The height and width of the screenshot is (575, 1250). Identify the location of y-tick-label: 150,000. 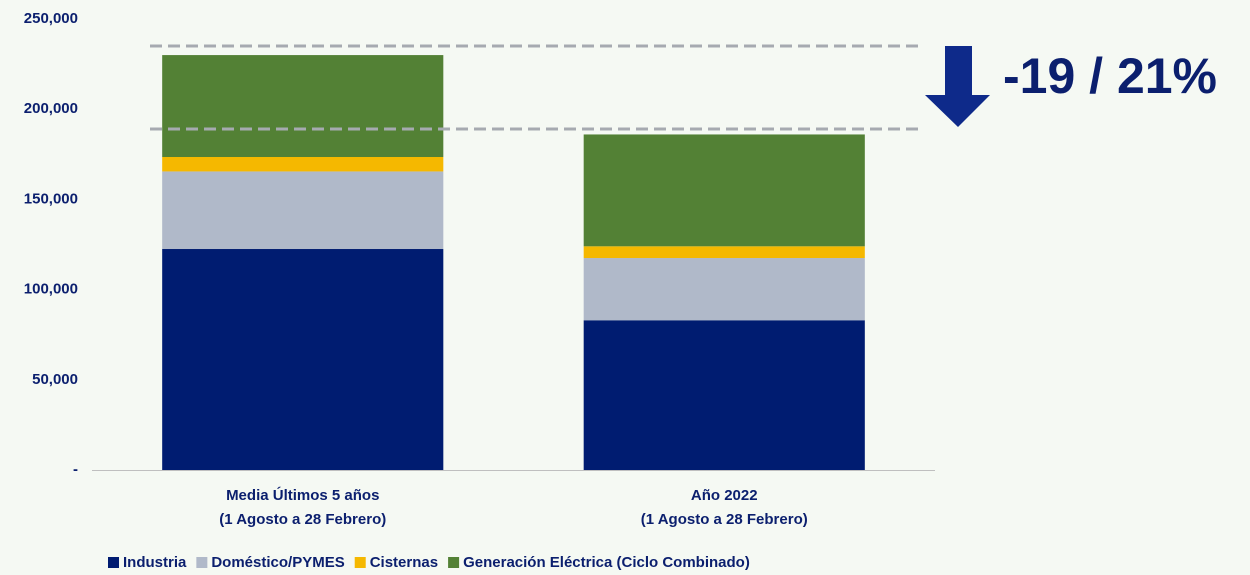
(51, 198).